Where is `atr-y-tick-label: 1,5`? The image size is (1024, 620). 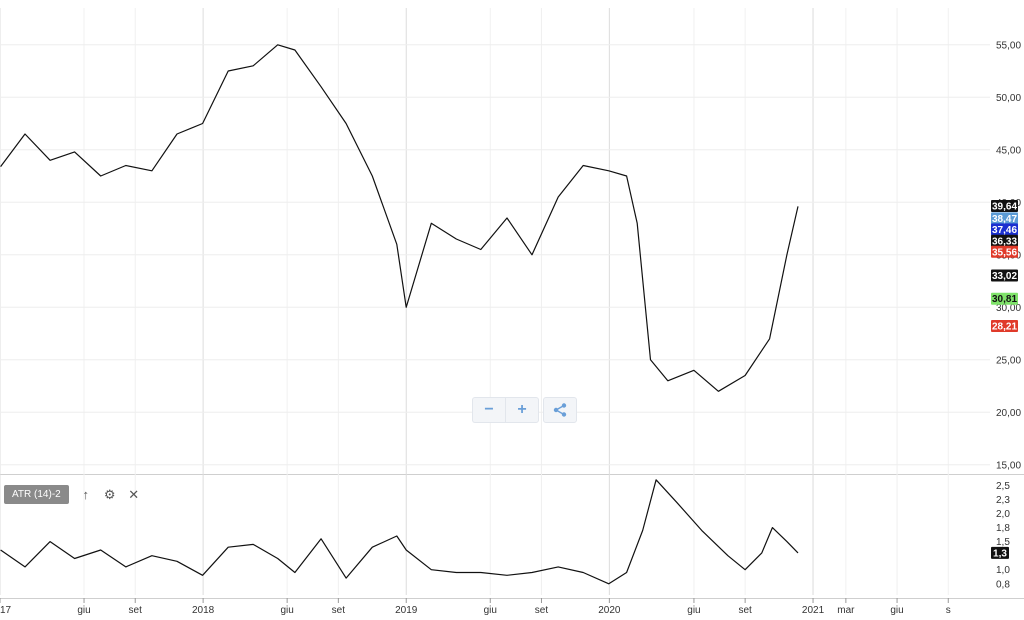 atr-y-tick-label: 1,5 is located at coordinates (1003, 542).